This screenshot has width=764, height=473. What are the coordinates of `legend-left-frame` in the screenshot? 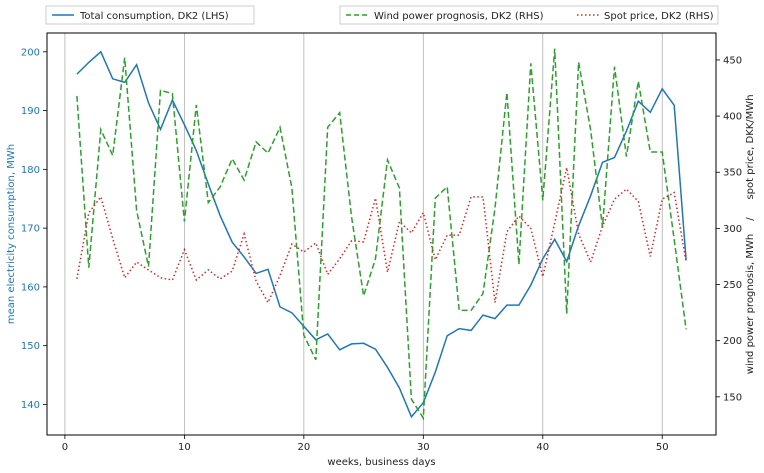 It's located at (150, 15).